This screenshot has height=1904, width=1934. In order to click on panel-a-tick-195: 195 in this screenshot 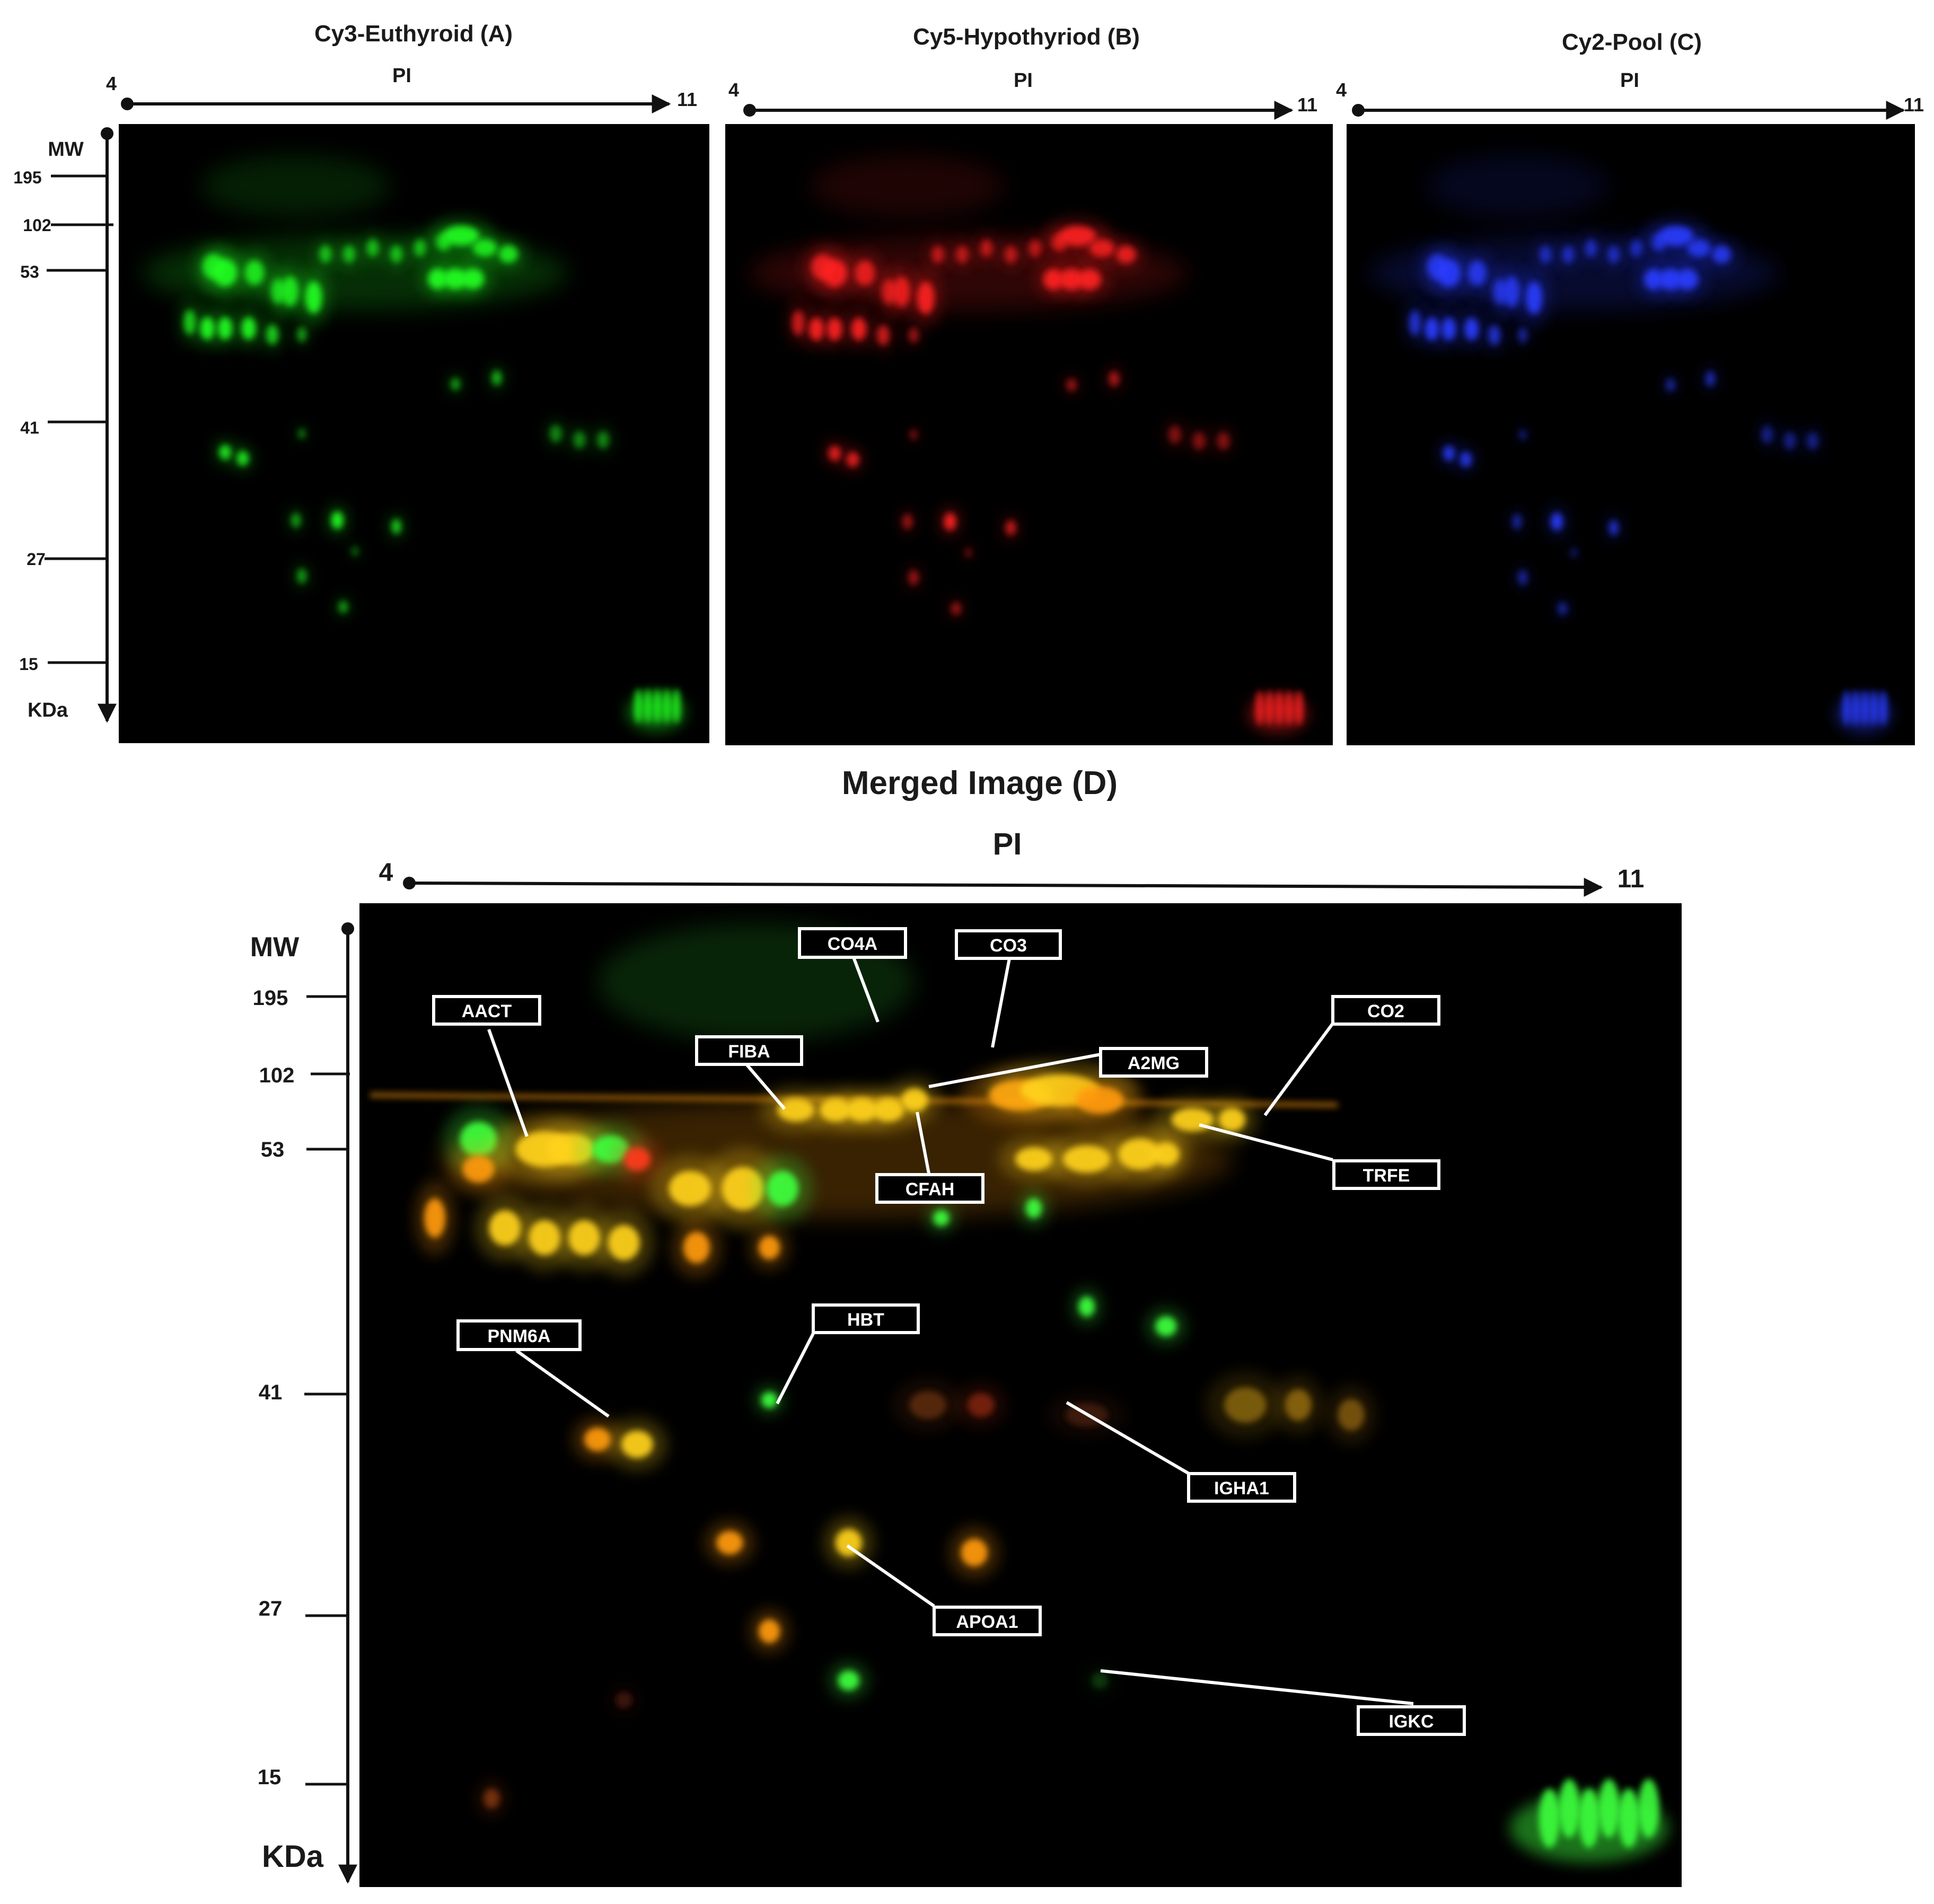, I will do `click(60, 177)`.